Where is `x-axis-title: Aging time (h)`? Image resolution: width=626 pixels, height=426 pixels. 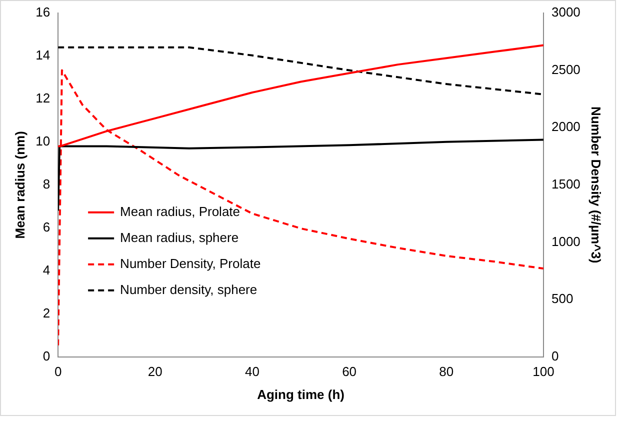
x-axis-title: Aging time (h) is located at coordinates (300, 394).